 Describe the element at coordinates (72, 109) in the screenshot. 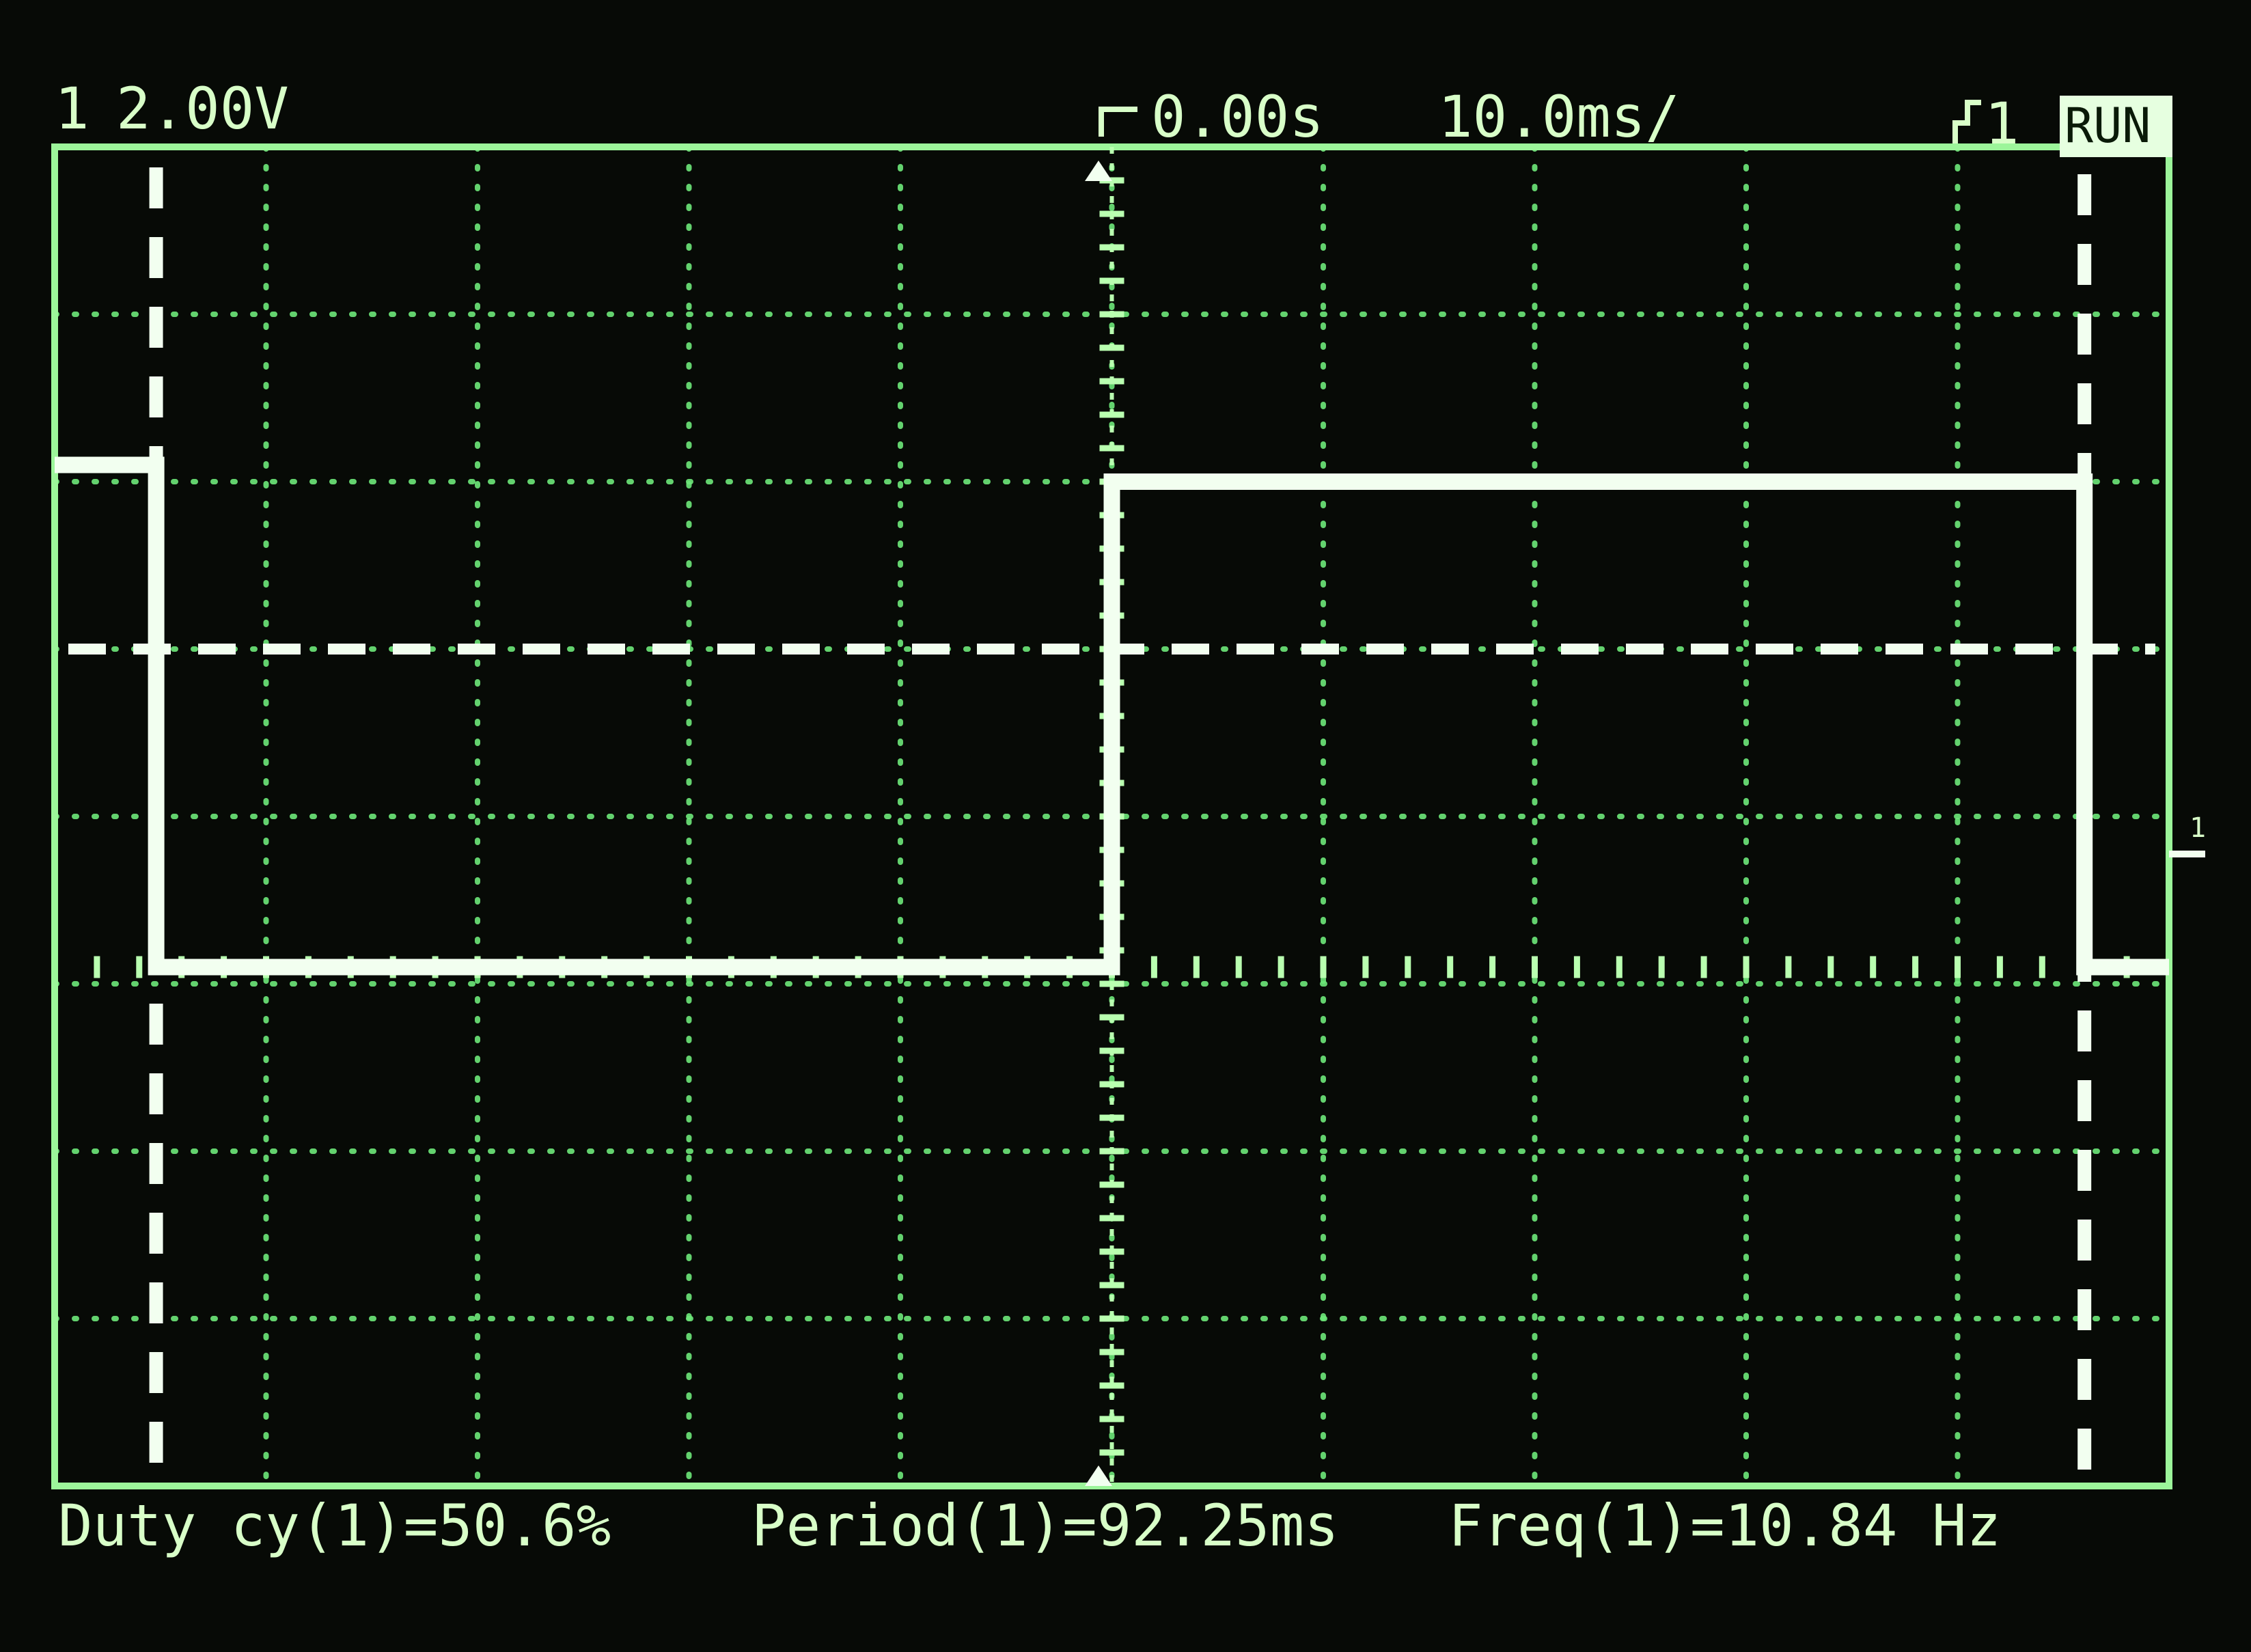

I see `channel-number: 1` at that location.